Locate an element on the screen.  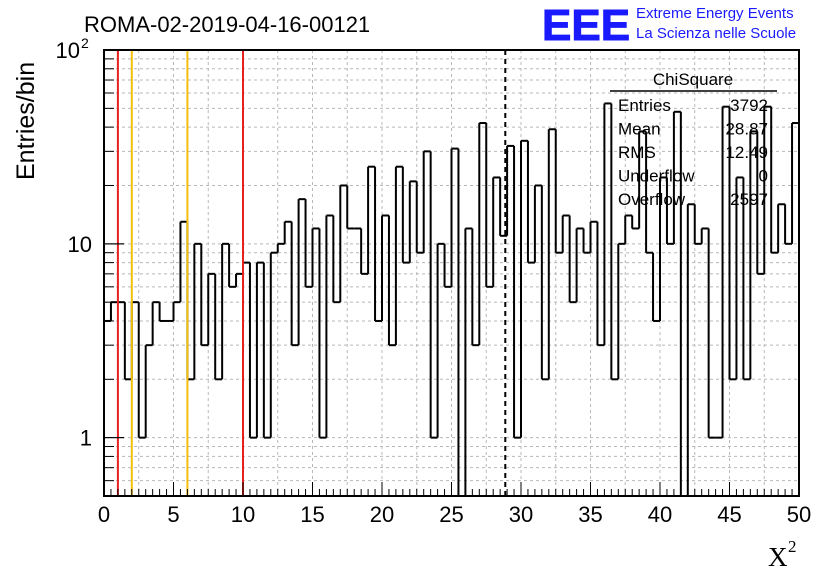
stats-row-label: Mean is located at coordinates (639, 129).